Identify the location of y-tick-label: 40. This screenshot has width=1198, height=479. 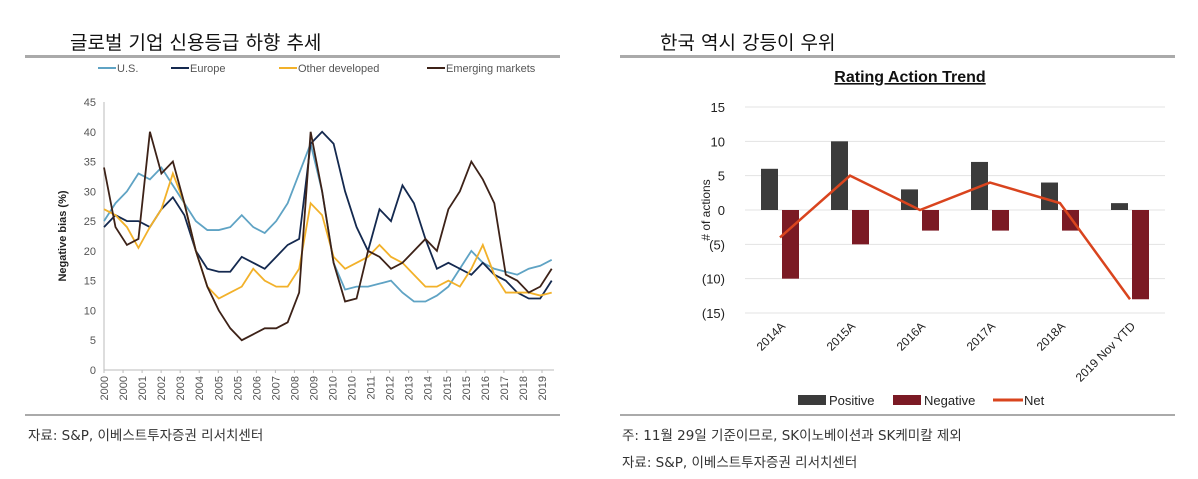
(90, 133).